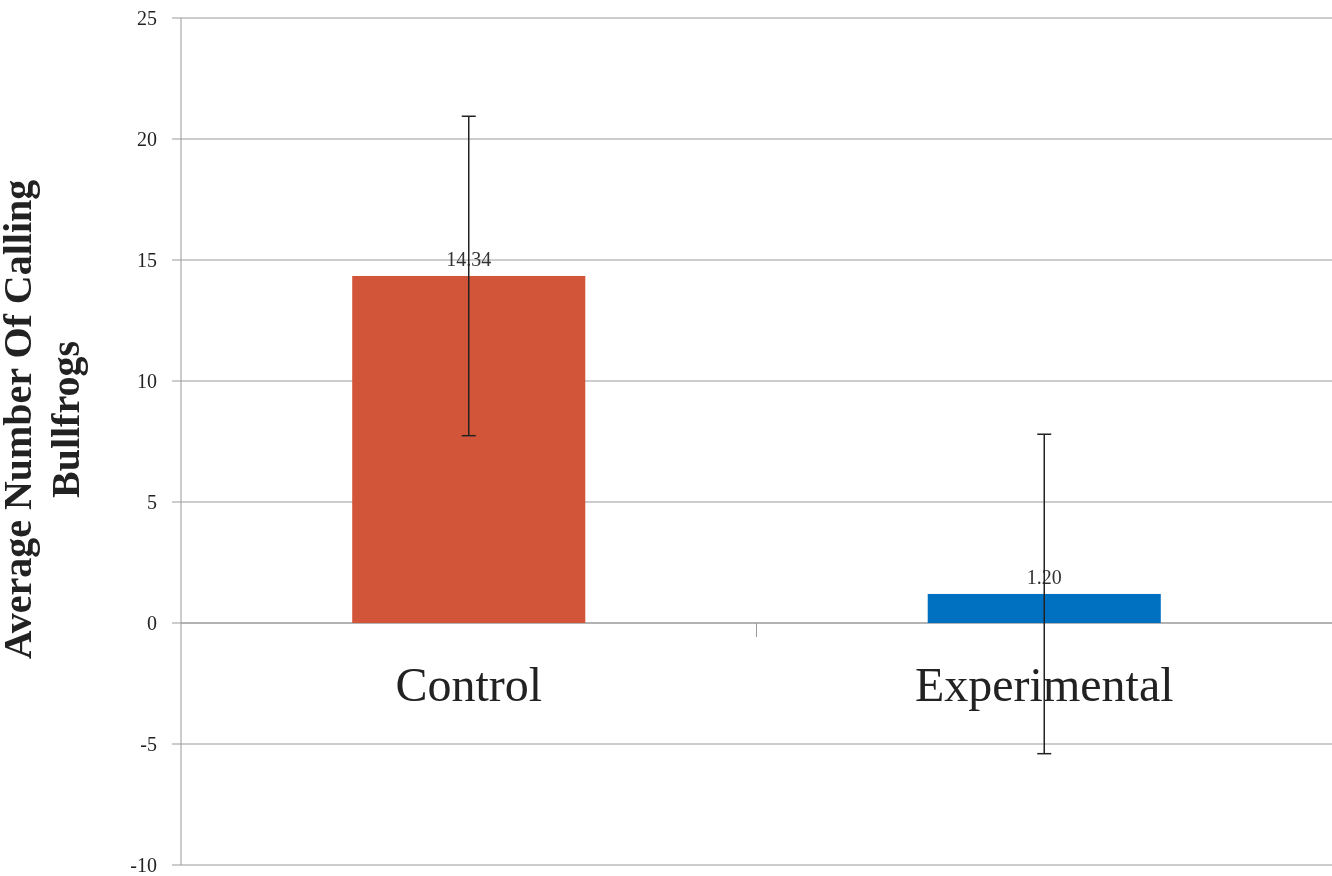 The height and width of the screenshot is (876, 1332). I want to click on y-tick-label: 5, so click(152, 502).